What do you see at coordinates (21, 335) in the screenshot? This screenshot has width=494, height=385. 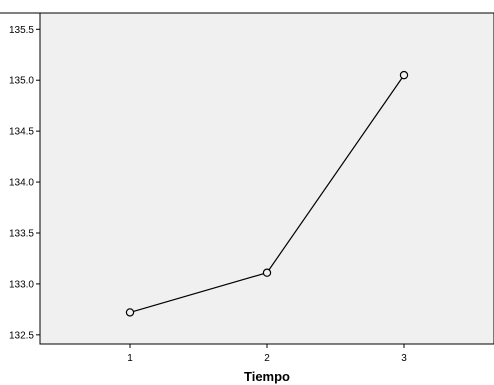 I see `y-tick-label: 132.5` at bounding box center [21, 335].